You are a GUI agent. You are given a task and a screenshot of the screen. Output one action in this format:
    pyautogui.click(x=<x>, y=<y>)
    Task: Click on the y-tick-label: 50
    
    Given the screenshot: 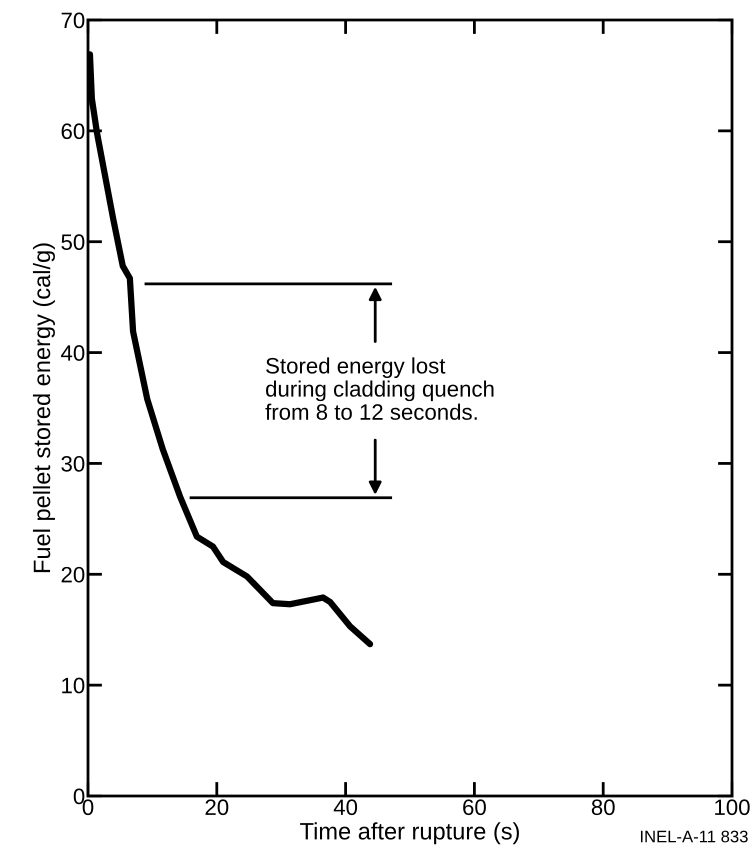 What is the action you would take?
    pyautogui.click(x=72, y=242)
    